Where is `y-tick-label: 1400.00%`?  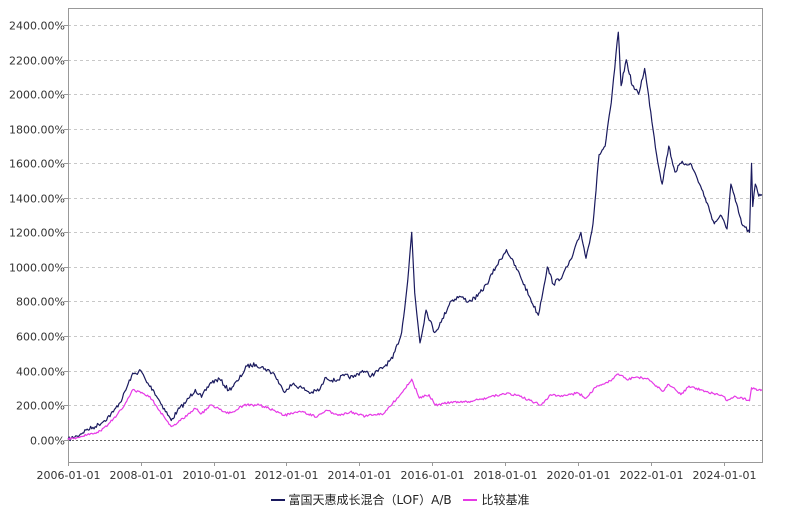
y-tick-label: 1400.00% is located at coordinates (37, 199).